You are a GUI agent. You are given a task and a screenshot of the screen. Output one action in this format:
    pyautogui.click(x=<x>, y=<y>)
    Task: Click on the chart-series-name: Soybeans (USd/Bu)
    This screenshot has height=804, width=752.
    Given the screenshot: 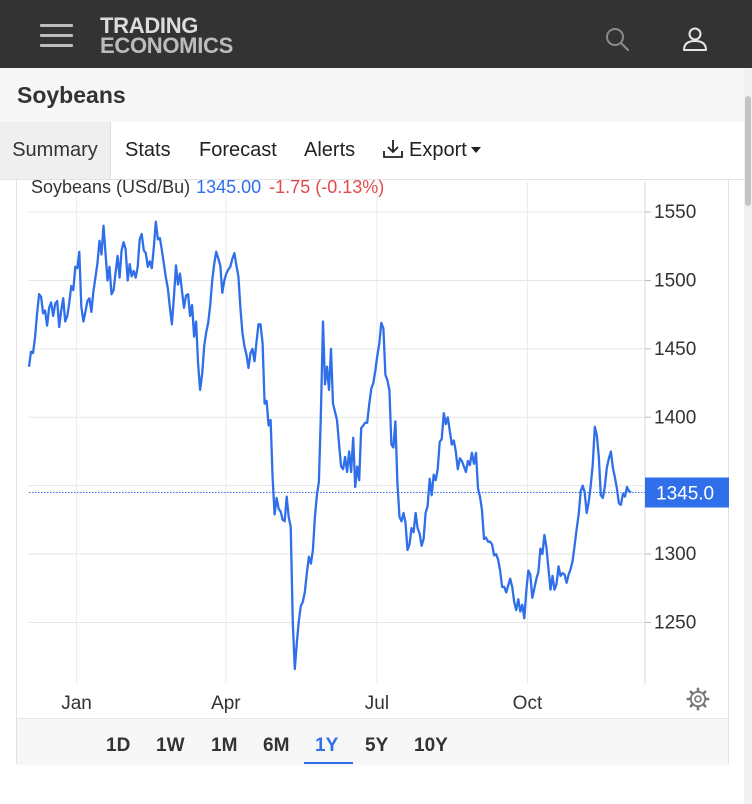 What is the action you would take?
    pyautogui.click(x=111, y=187)
    